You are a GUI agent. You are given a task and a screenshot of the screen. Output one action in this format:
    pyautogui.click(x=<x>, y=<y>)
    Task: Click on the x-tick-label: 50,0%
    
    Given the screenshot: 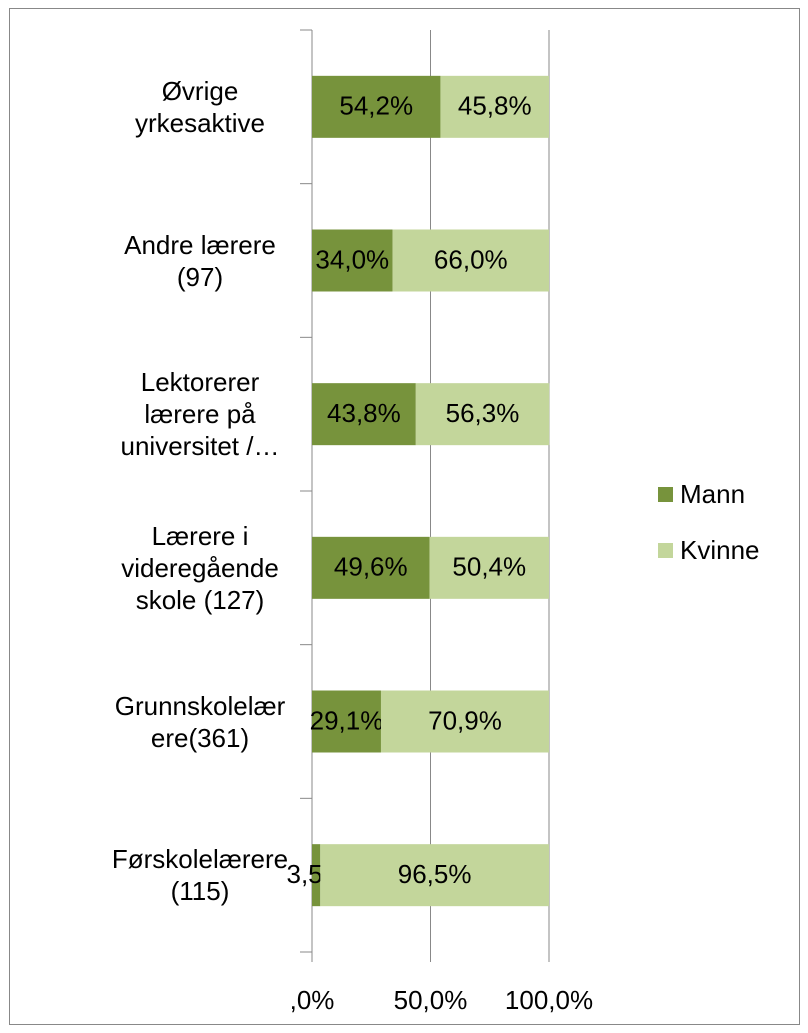 What is the action you would take?
    pyautogui.click(x=431, y=1000)
    